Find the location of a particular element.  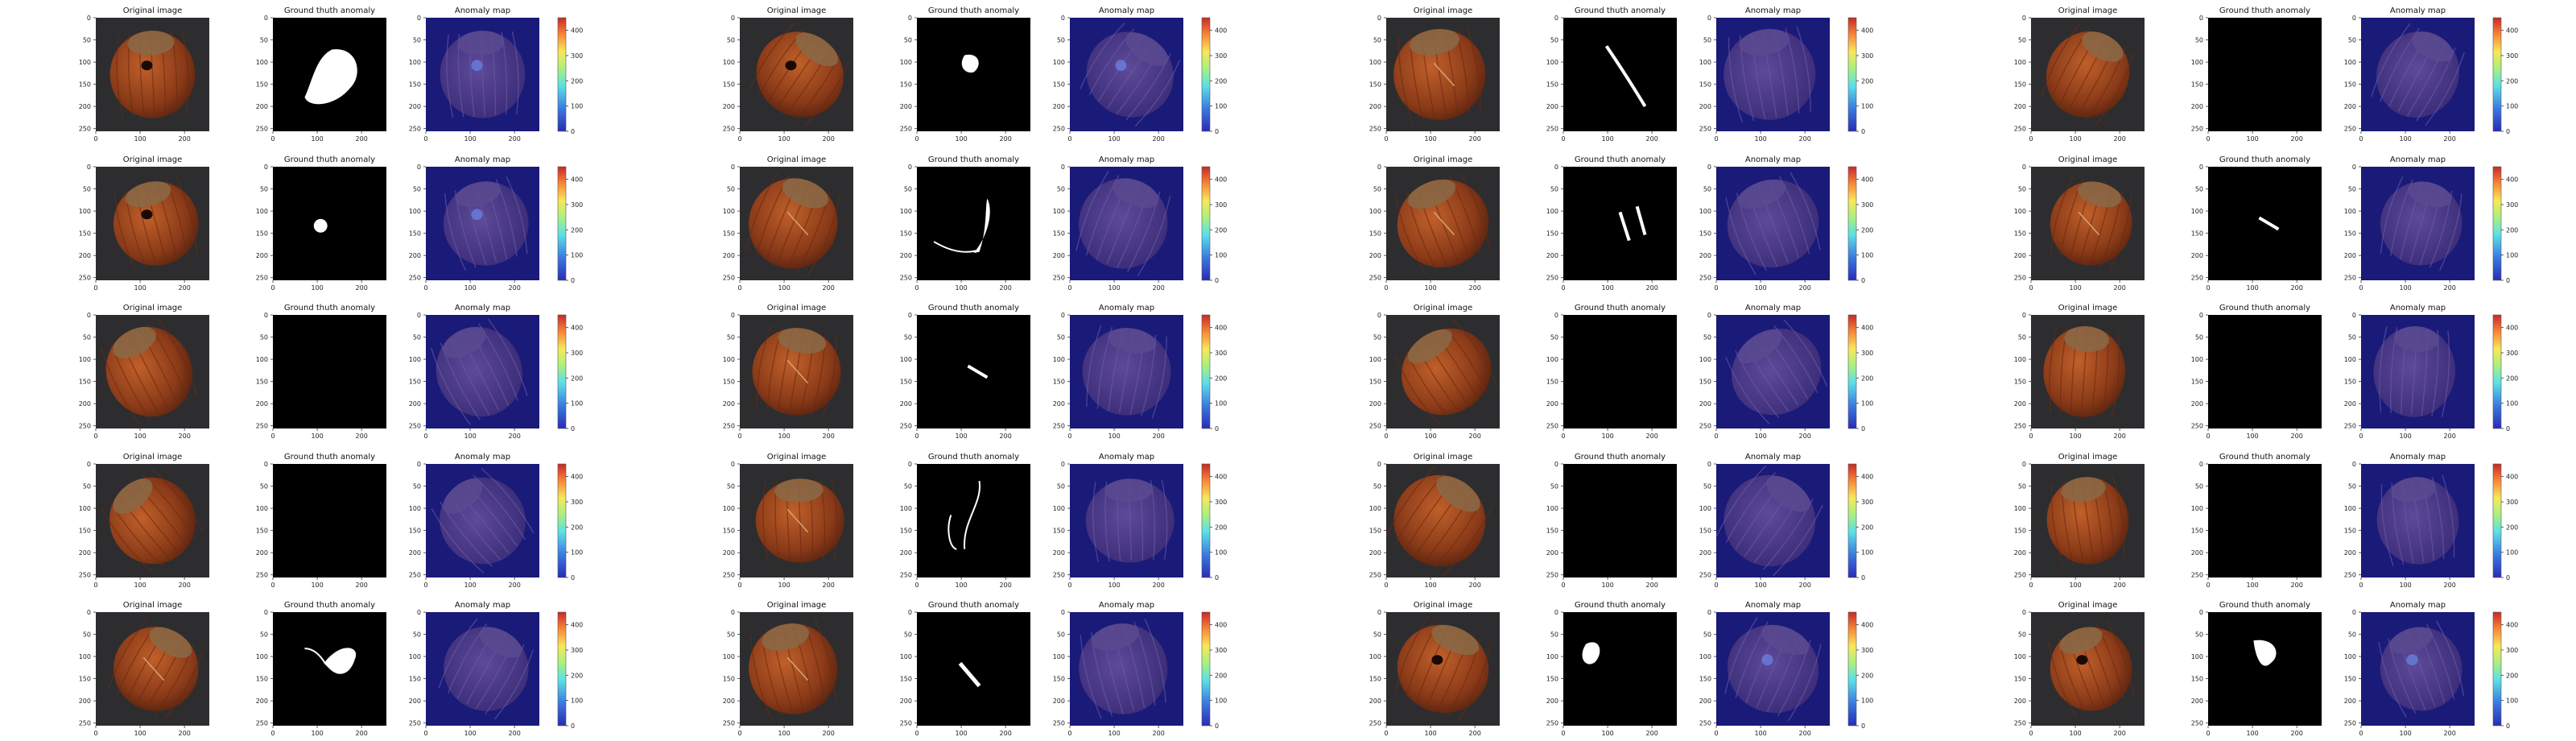

anomaly-hotspot is located at coordinates (1121, 66).